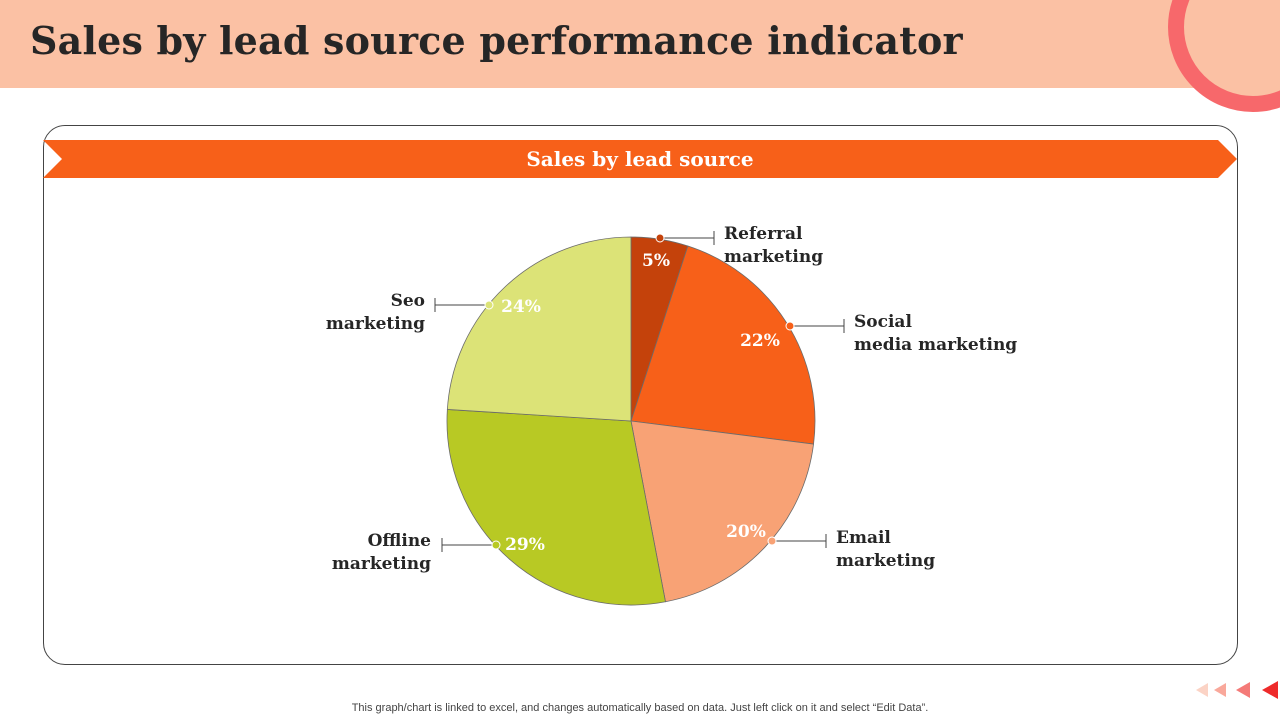 Image resolution: width=1280 pixels, height=720 pixels. What do you see at coordinates (746, 532) in the screenshot?
I see `data-label: 20%` at bounding box center [746, 532].